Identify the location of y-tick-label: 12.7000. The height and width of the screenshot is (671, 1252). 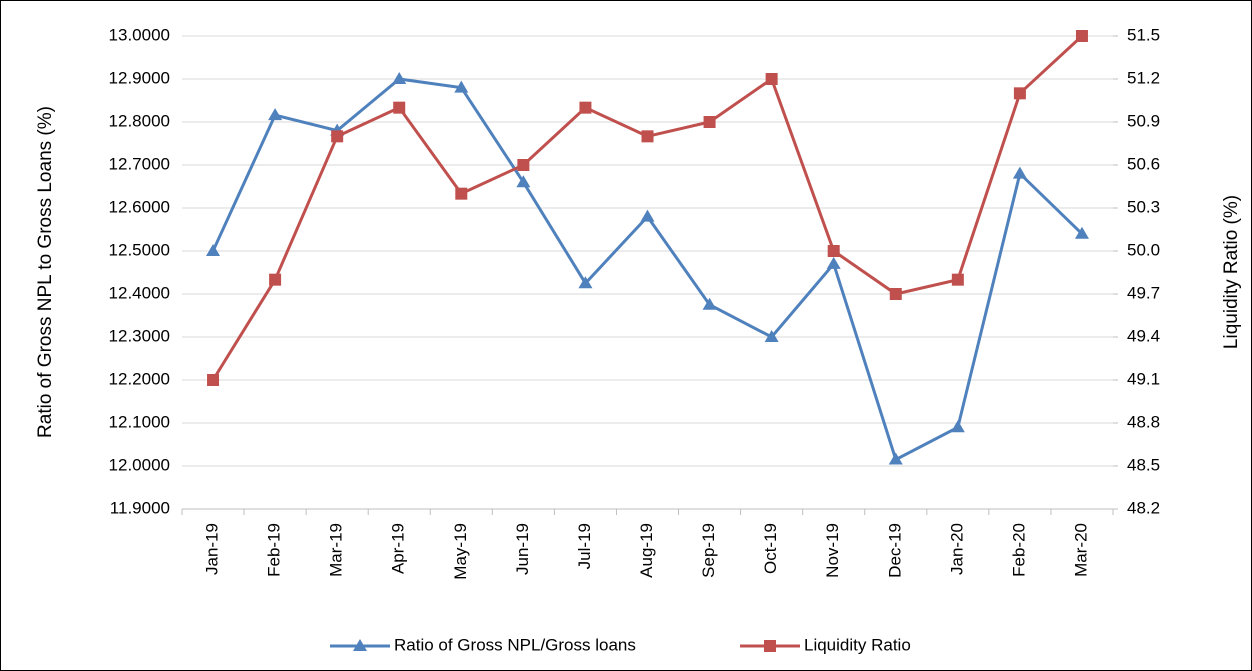
(139, 163).